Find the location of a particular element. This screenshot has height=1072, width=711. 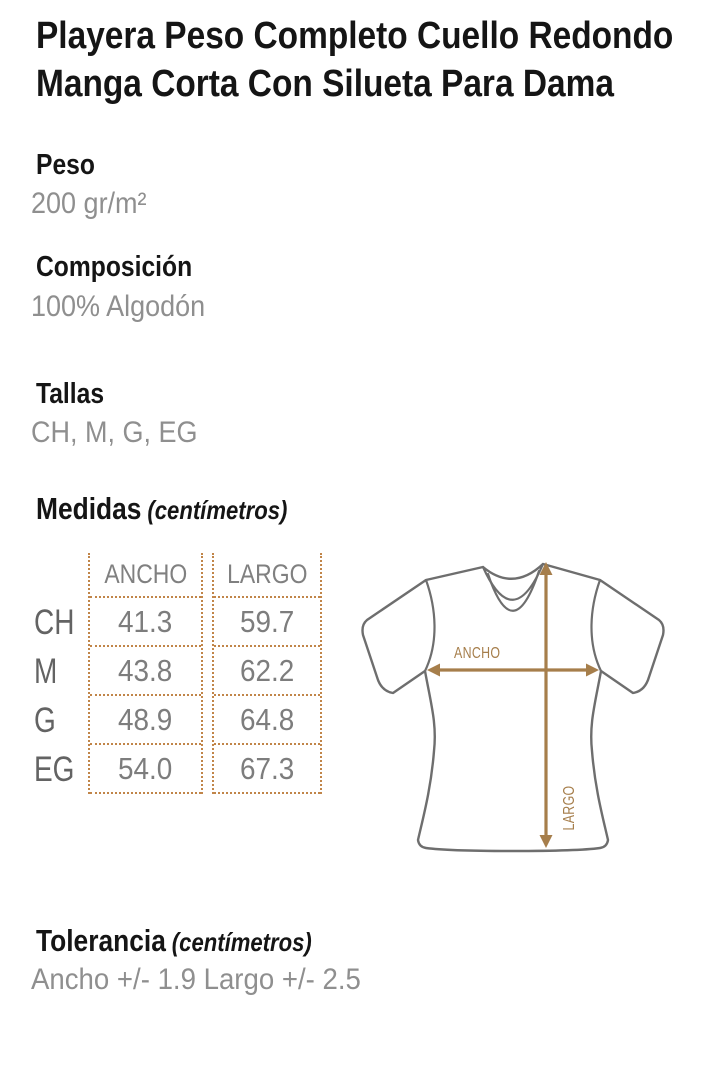

table-cell: 43.8 is located at coordinates (145, 671).